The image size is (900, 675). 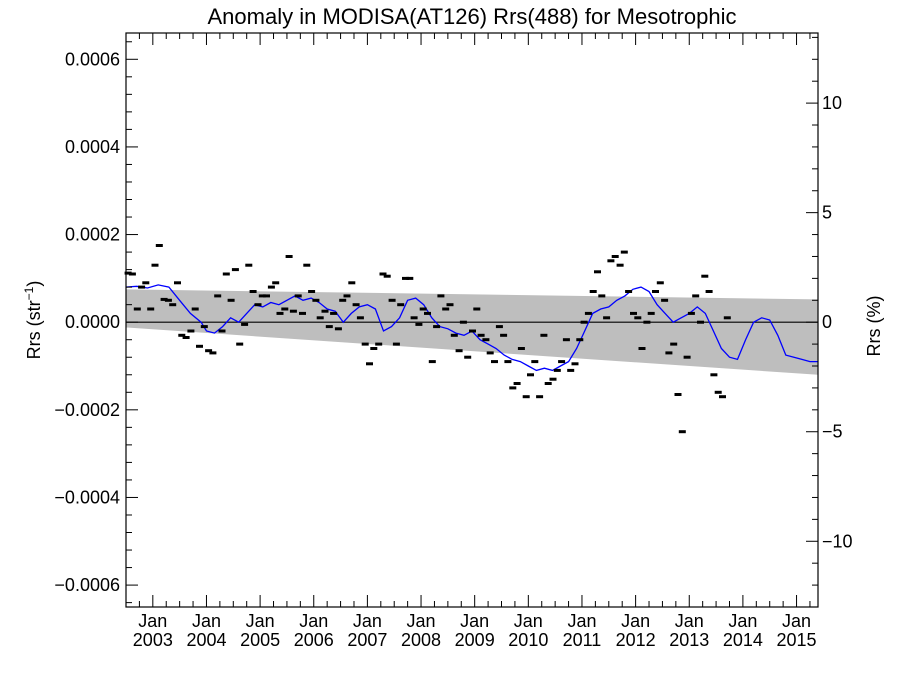 What do you see at coordinates (92, 59) in the screenshot?
I see `y-tick-label-left: 0.0006` at bounding box center [92, 59].